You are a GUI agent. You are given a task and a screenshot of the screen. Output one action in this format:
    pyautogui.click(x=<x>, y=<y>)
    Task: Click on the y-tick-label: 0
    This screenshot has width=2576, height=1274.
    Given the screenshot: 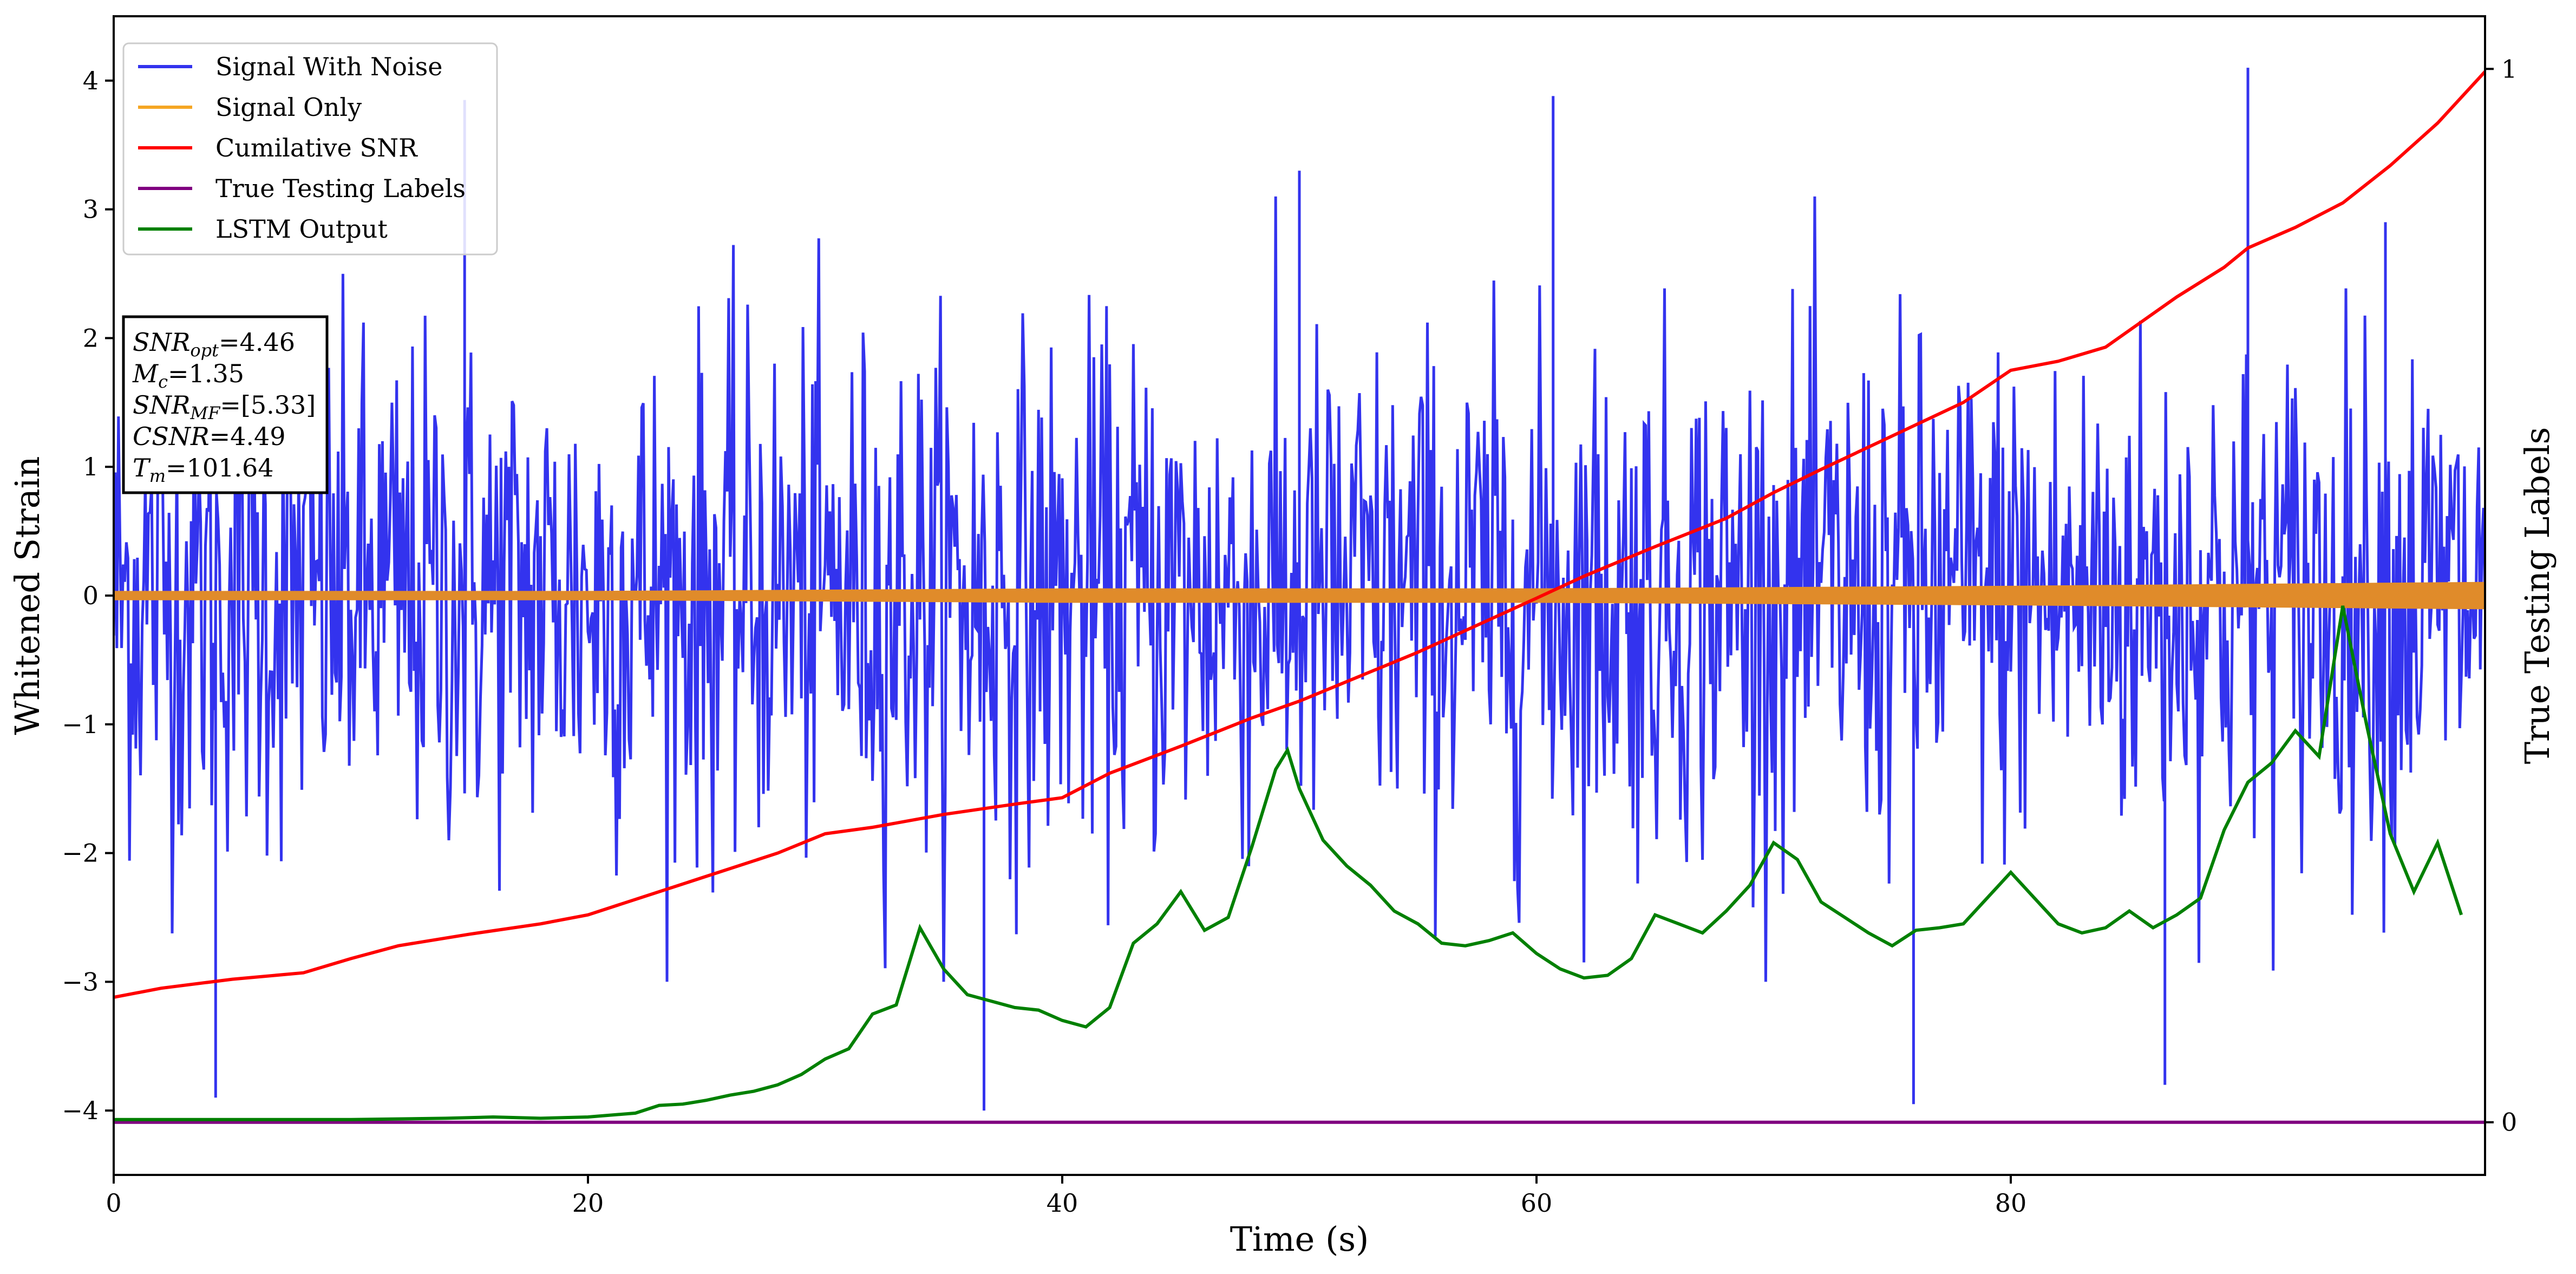 What is the action you would take?
    pyautogui.click(x=91, y=595)
    